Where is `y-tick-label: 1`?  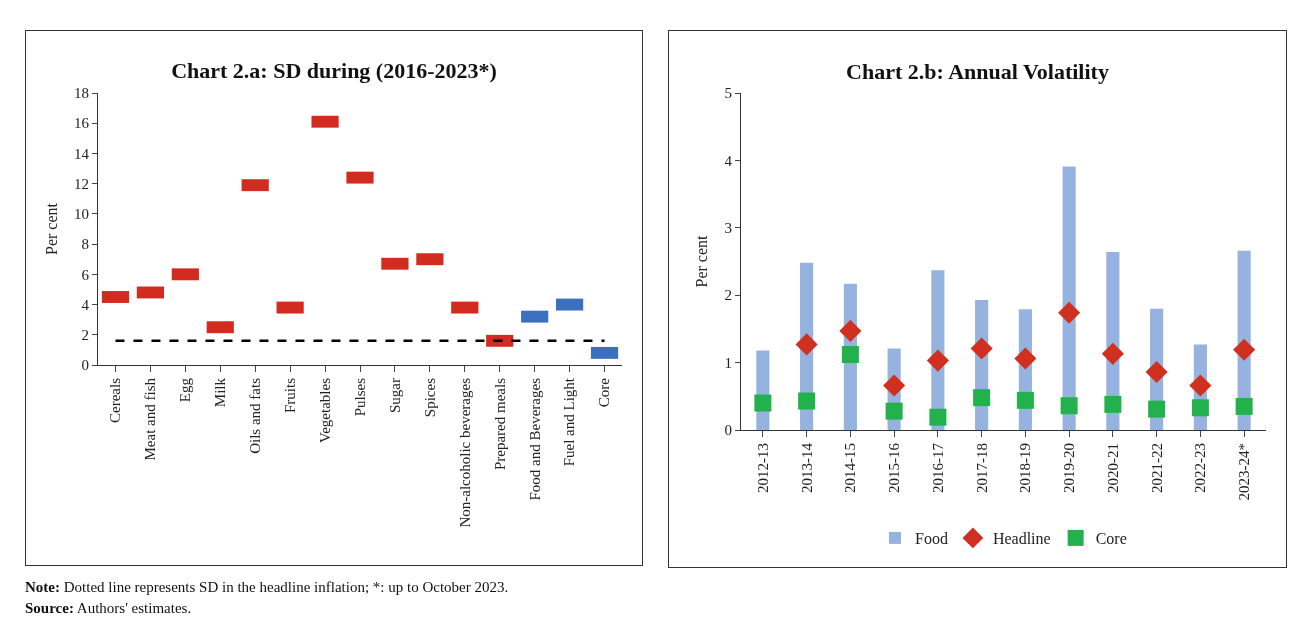
y-tick-label: 1 is located at coordinates (728, 362).